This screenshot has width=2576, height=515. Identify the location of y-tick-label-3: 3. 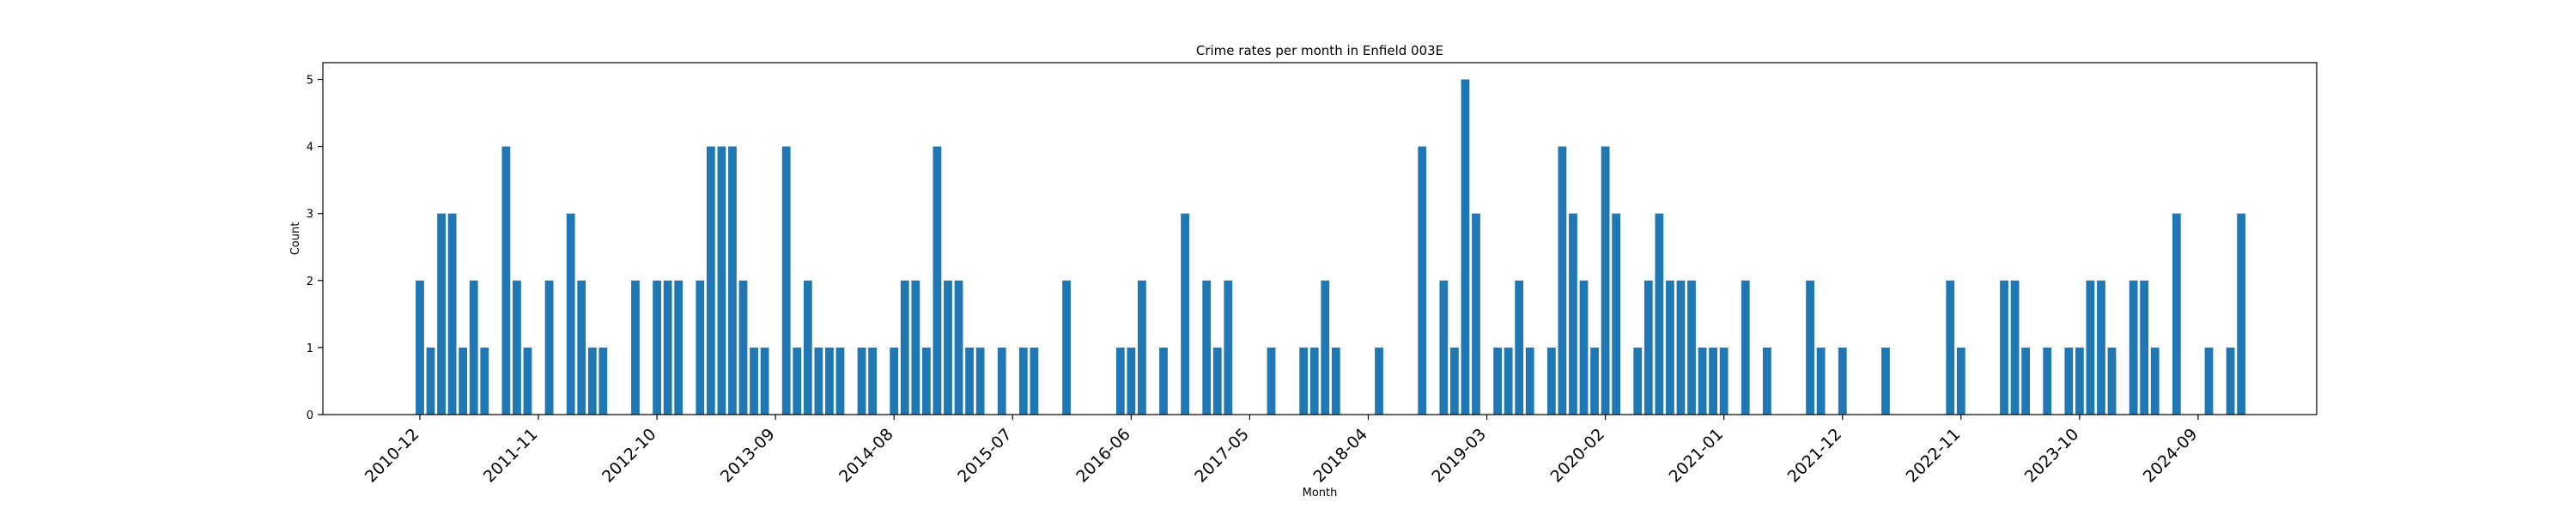
(310, 215).